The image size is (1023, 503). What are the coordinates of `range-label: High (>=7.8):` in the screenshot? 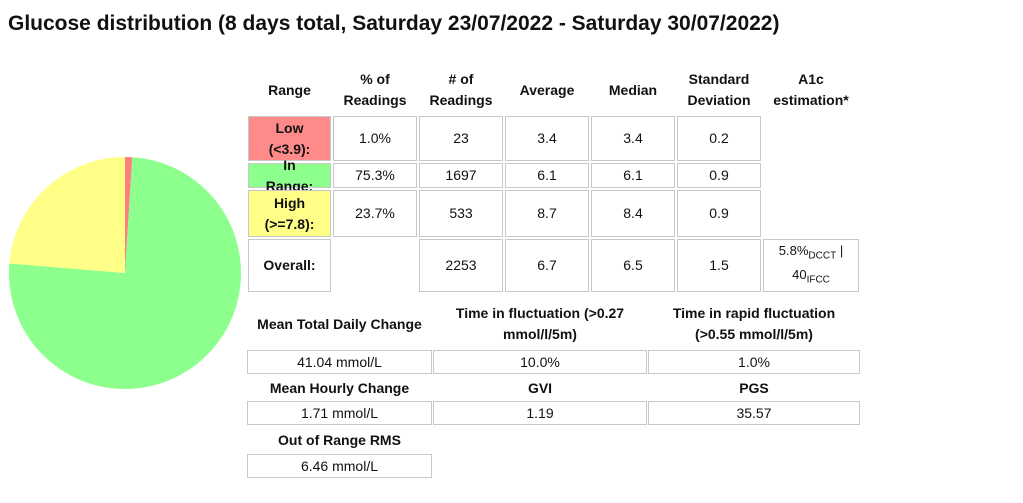 It's located at (289, 213).